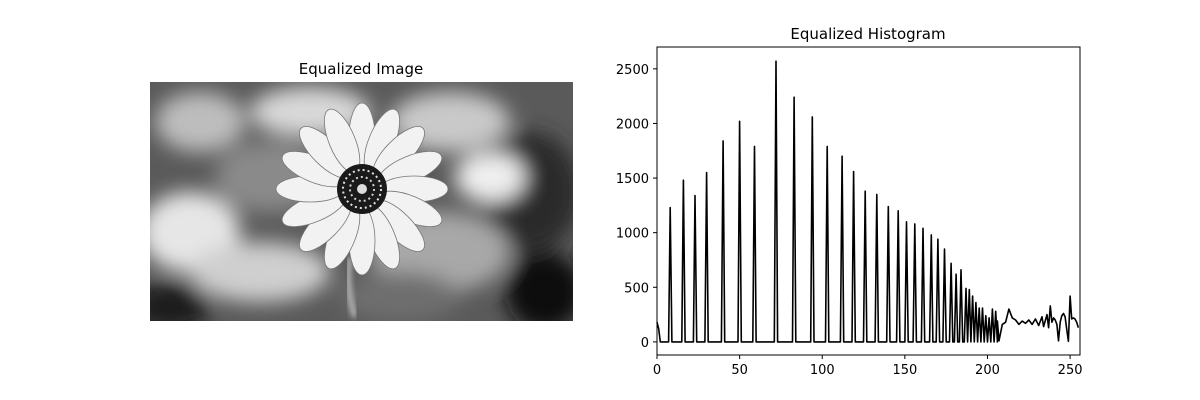 This screenshot has height=400, width=1200. What do you see at coordinates (739, 370) in the screenshot?
I see `x-tick-label: 50` at bounding box center [739, 370].